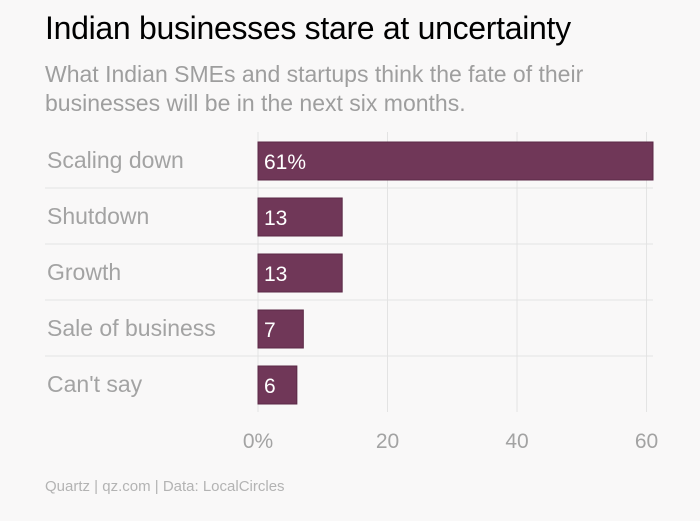  I want to click on data-label: 6, so click(270, 386).